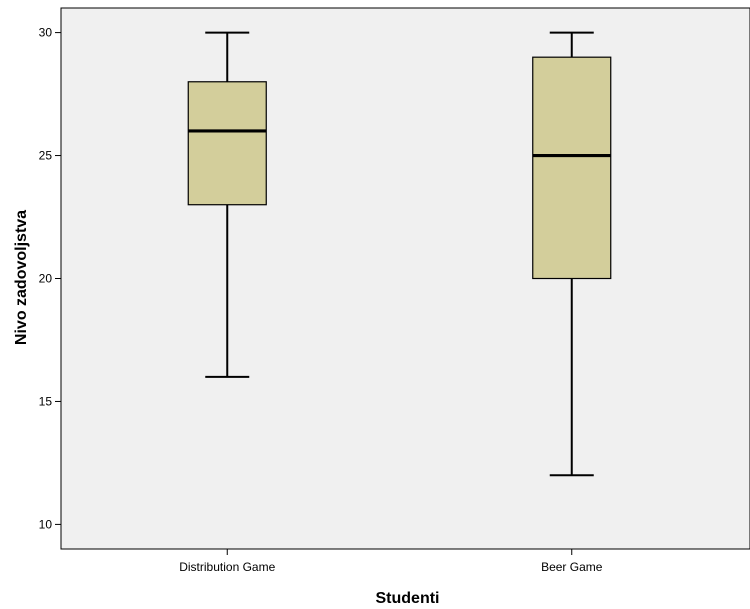  What do you see at coordinates (46, 401) in the screenshot?
I see `y-tick-label: 15` at bounding box center [46, 401].